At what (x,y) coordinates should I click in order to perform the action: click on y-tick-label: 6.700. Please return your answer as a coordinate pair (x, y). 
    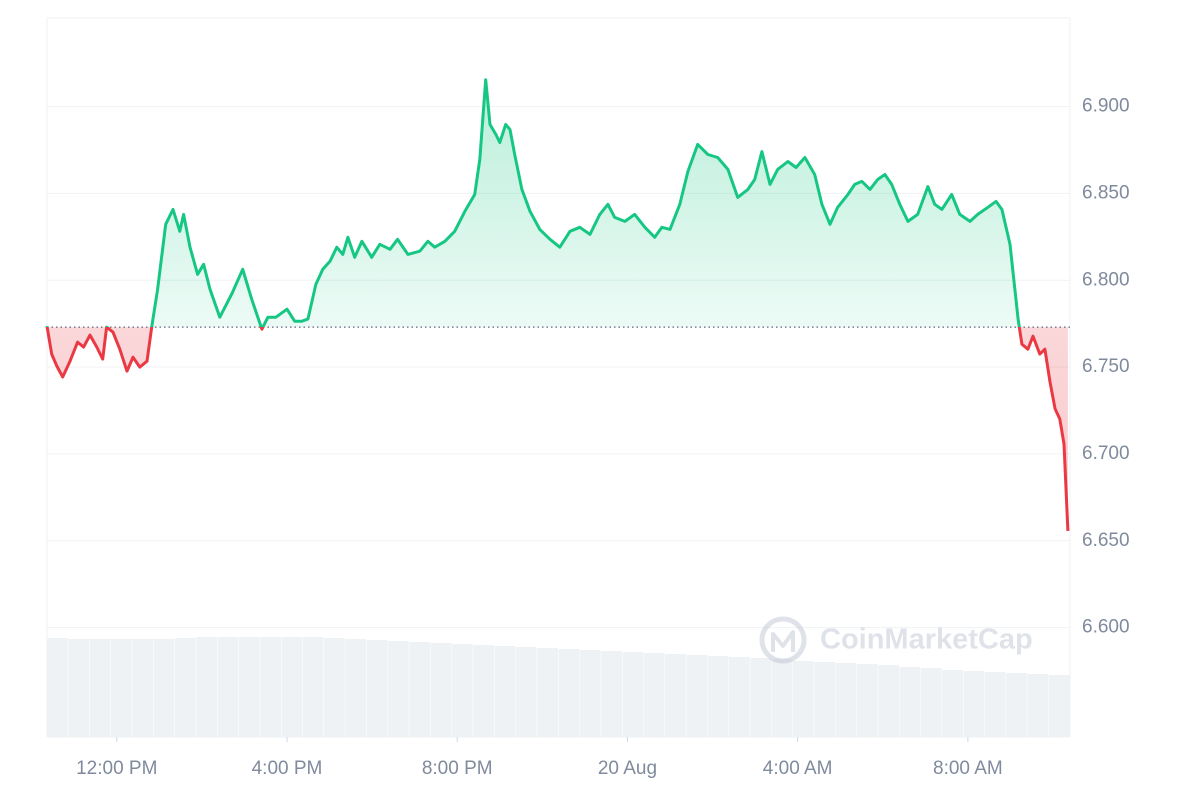
    Looking at the image, I should click on (1106, 453).